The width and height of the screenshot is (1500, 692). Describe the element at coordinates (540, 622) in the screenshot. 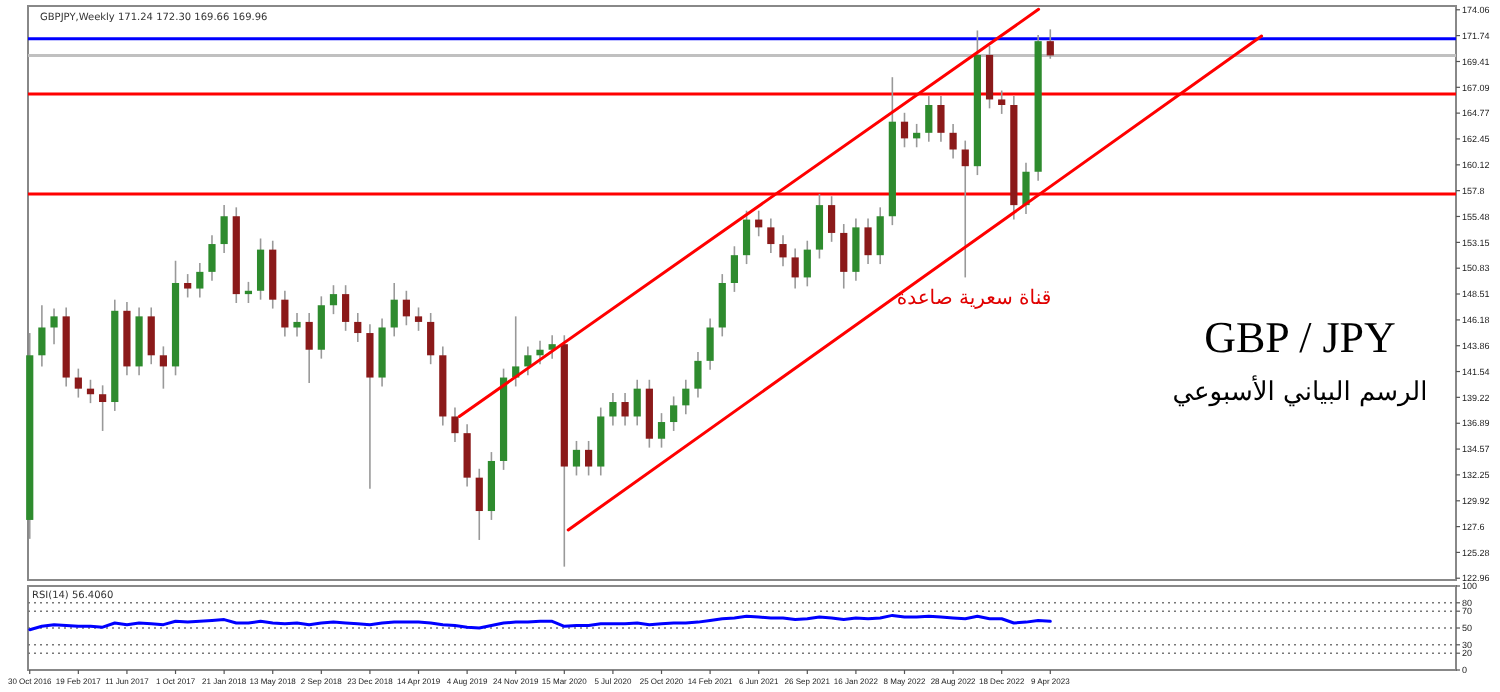

I see `line-series` at that location.